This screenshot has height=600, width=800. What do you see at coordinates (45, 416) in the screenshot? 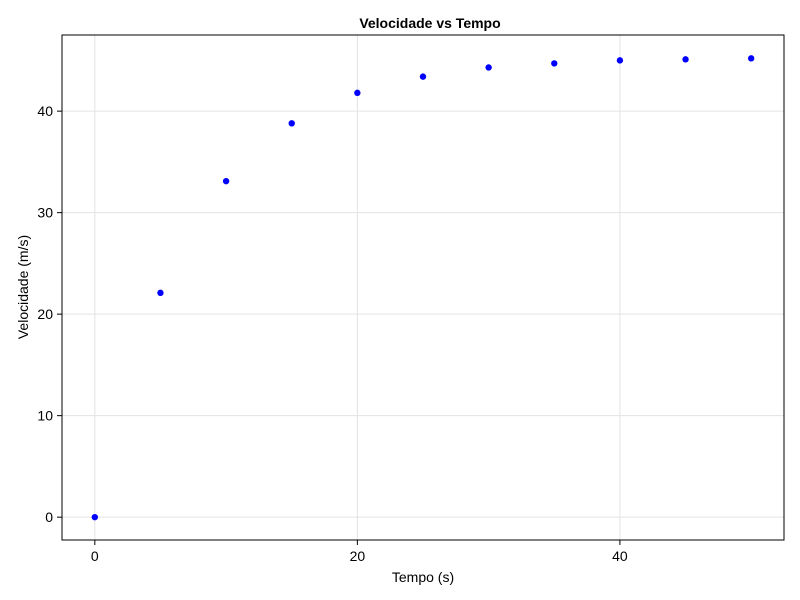
I see `y-tick-label: 10` at bounding box center [45, 416].